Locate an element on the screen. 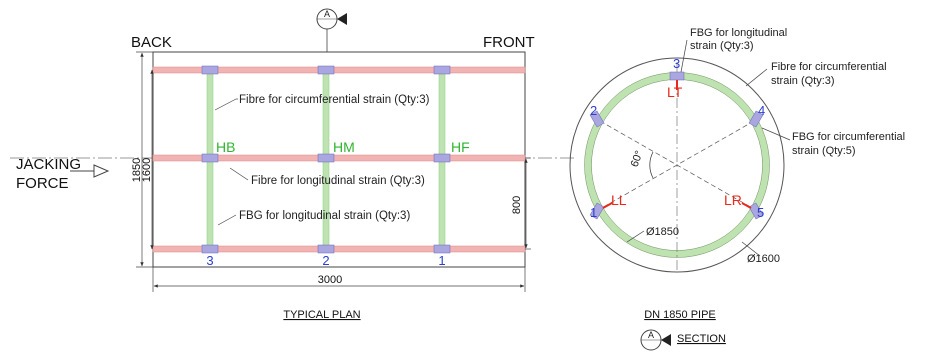  hoop-label-hf: HF is located at coordinates (460, 147).